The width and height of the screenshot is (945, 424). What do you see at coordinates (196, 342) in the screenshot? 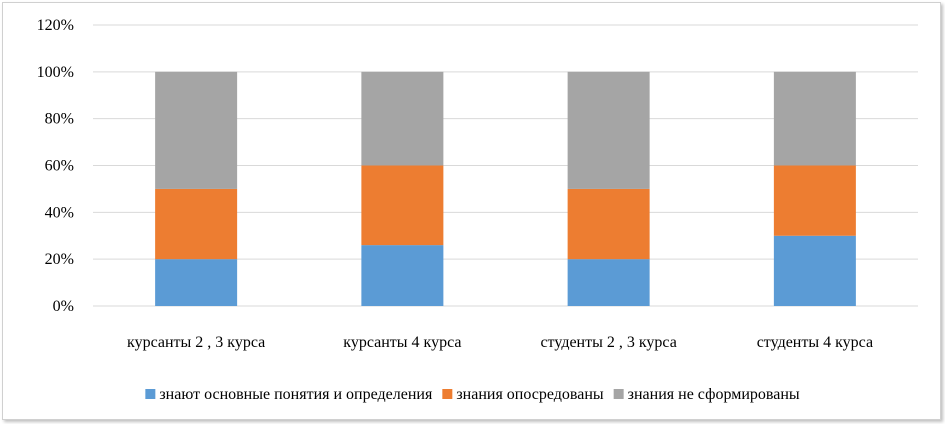
I see `x-category-label-0: курсанты 2 , 3 курса` at bounding box center [196, 342].